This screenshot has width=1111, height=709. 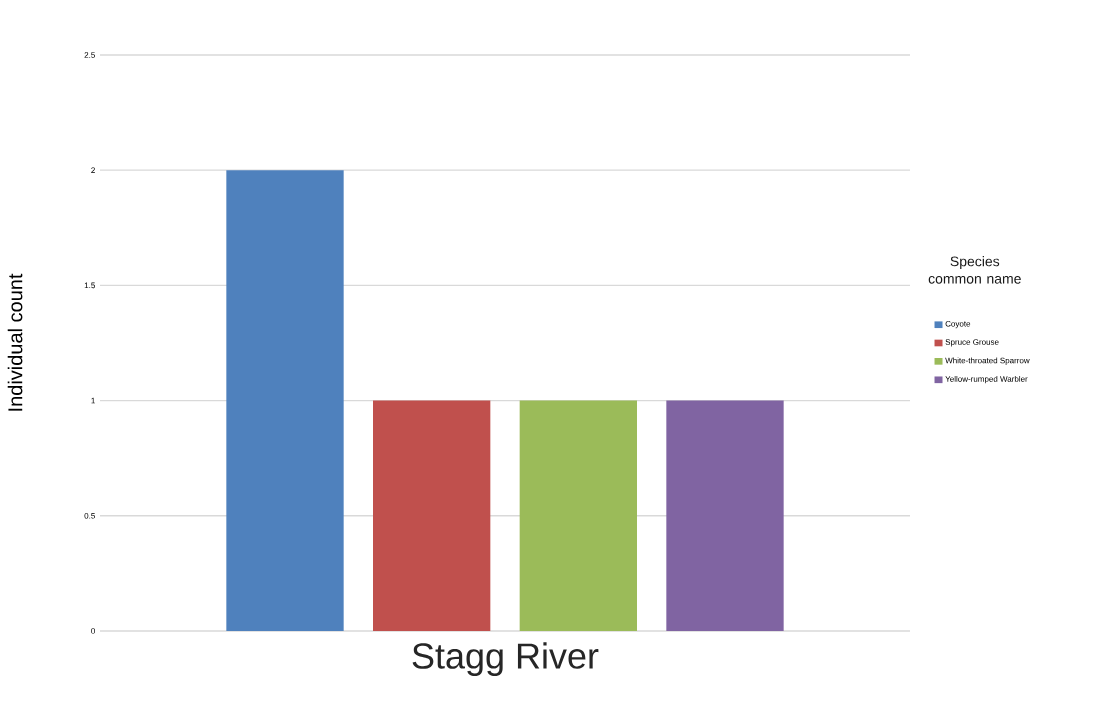 I want to click on legend-label: Coyote, so click(x=958, y=324).